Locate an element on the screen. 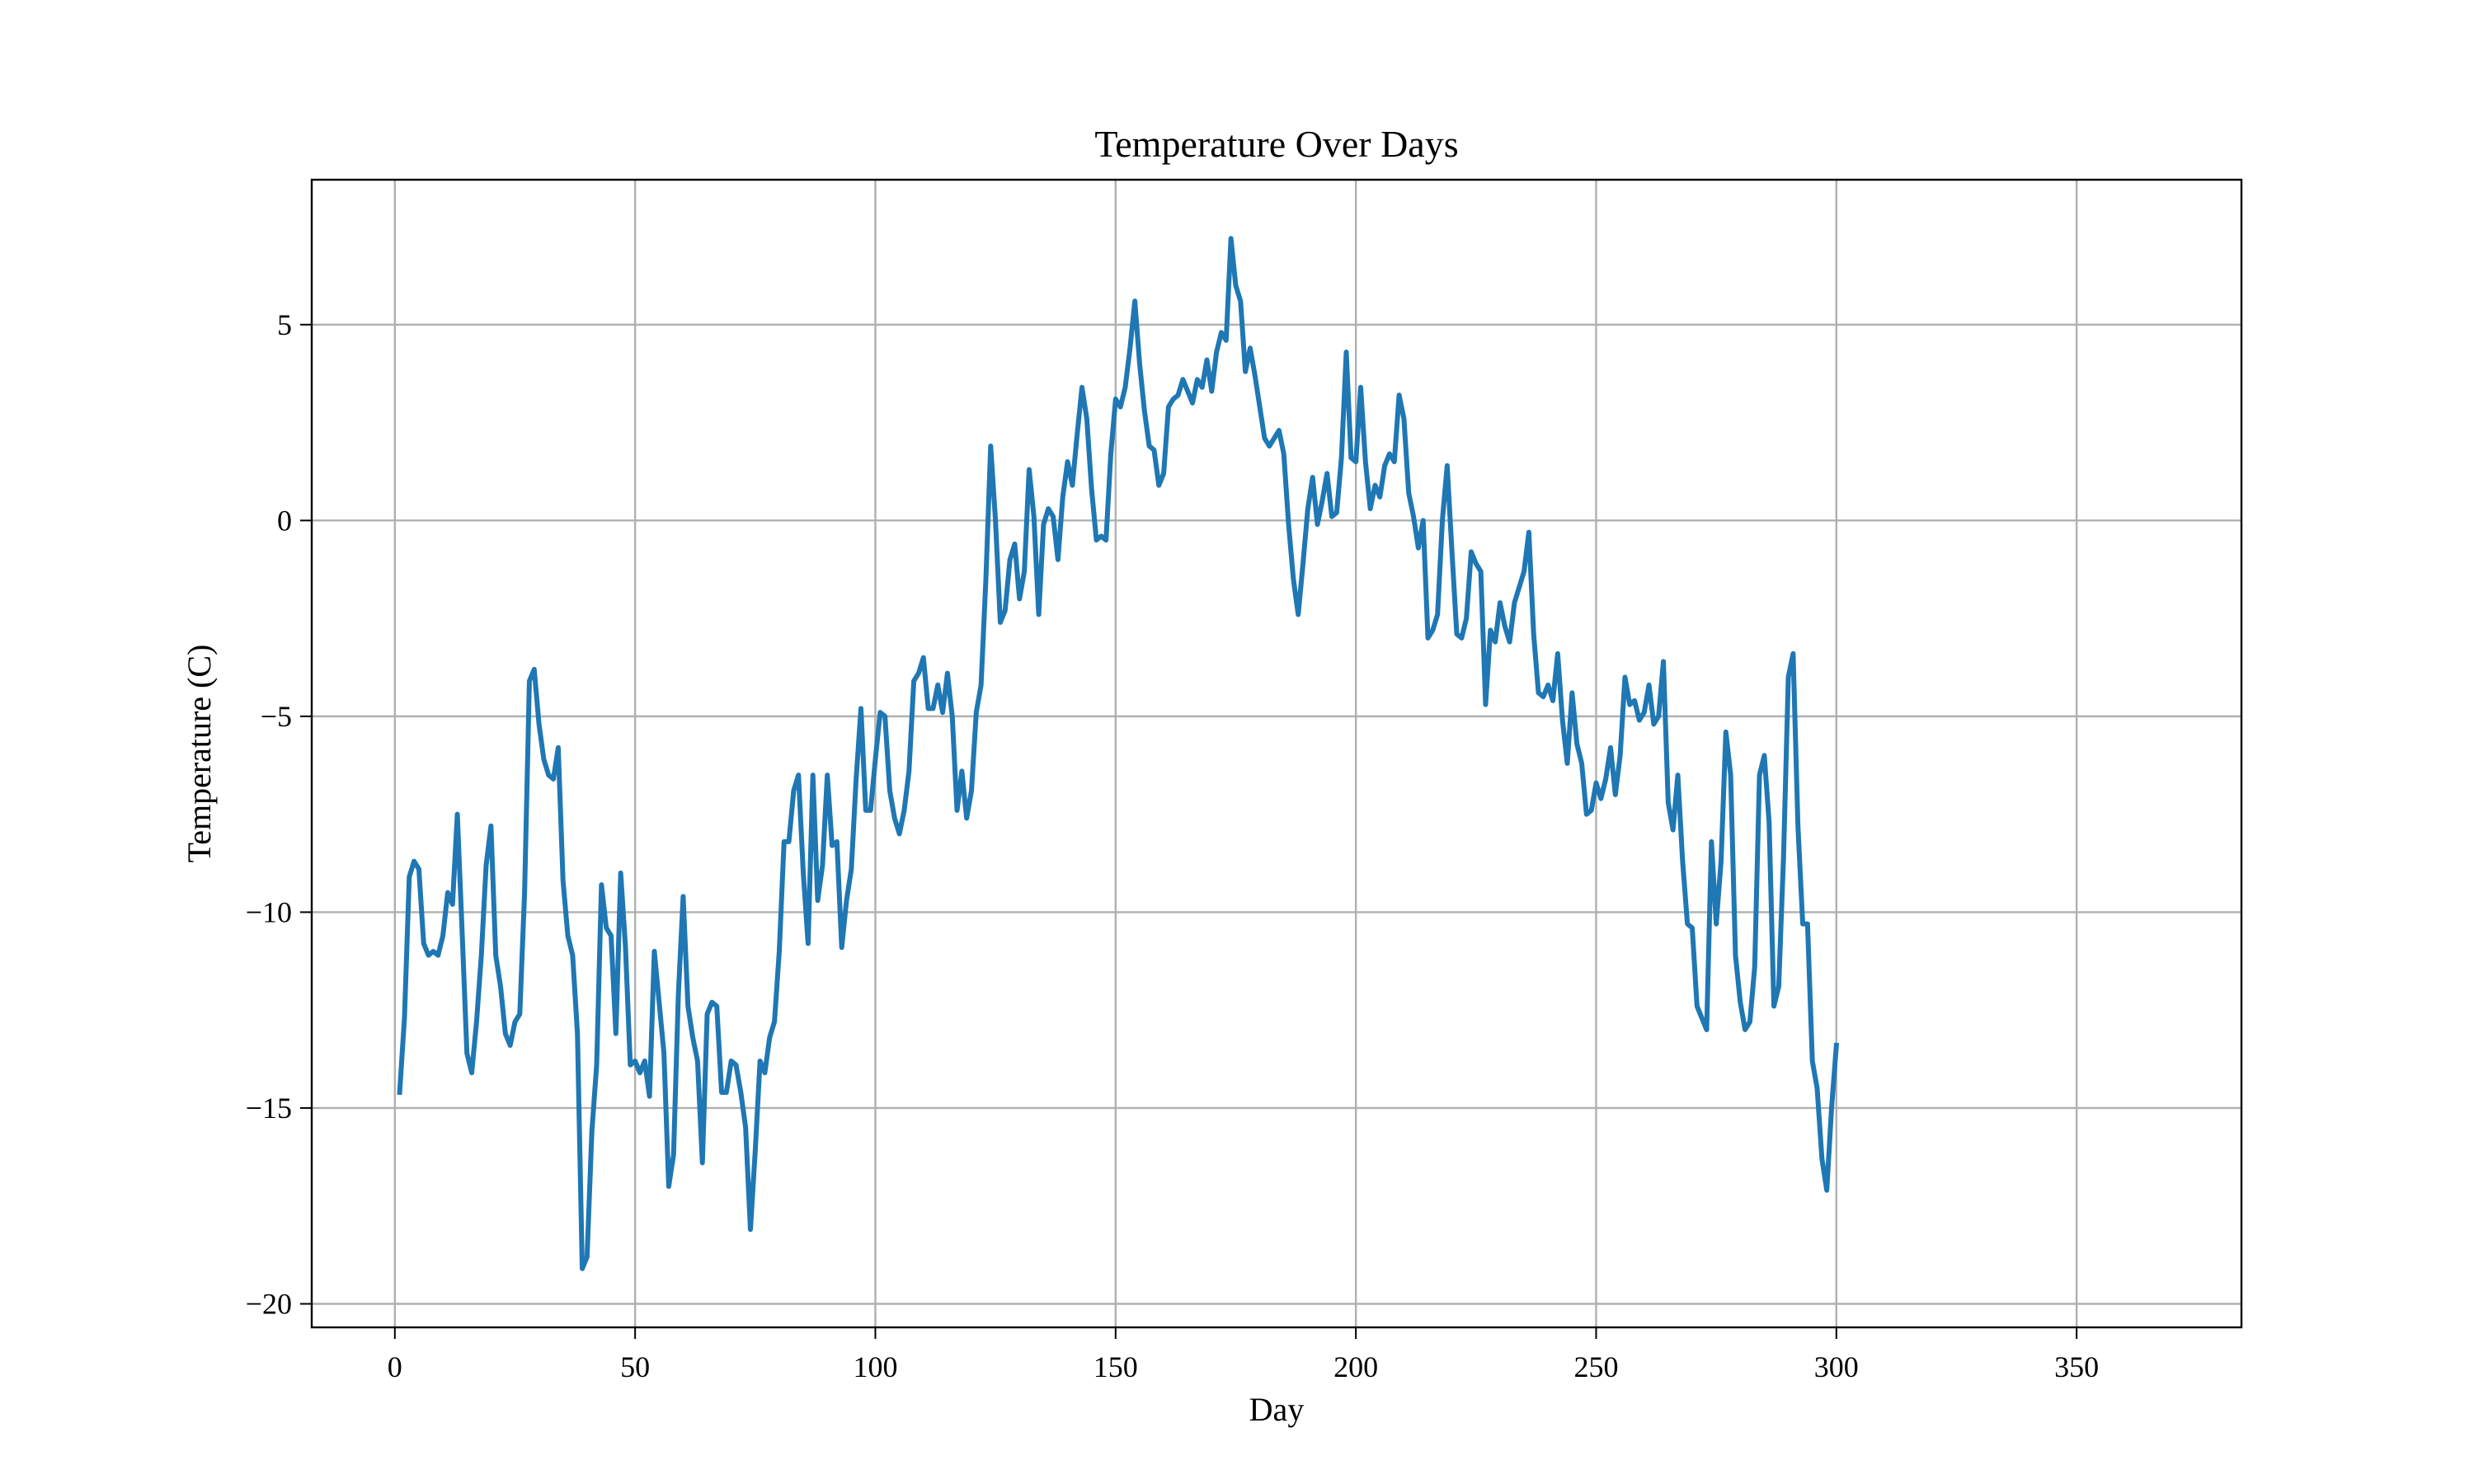  x-tick-label: 50 is located at coordinates (635, 1366).